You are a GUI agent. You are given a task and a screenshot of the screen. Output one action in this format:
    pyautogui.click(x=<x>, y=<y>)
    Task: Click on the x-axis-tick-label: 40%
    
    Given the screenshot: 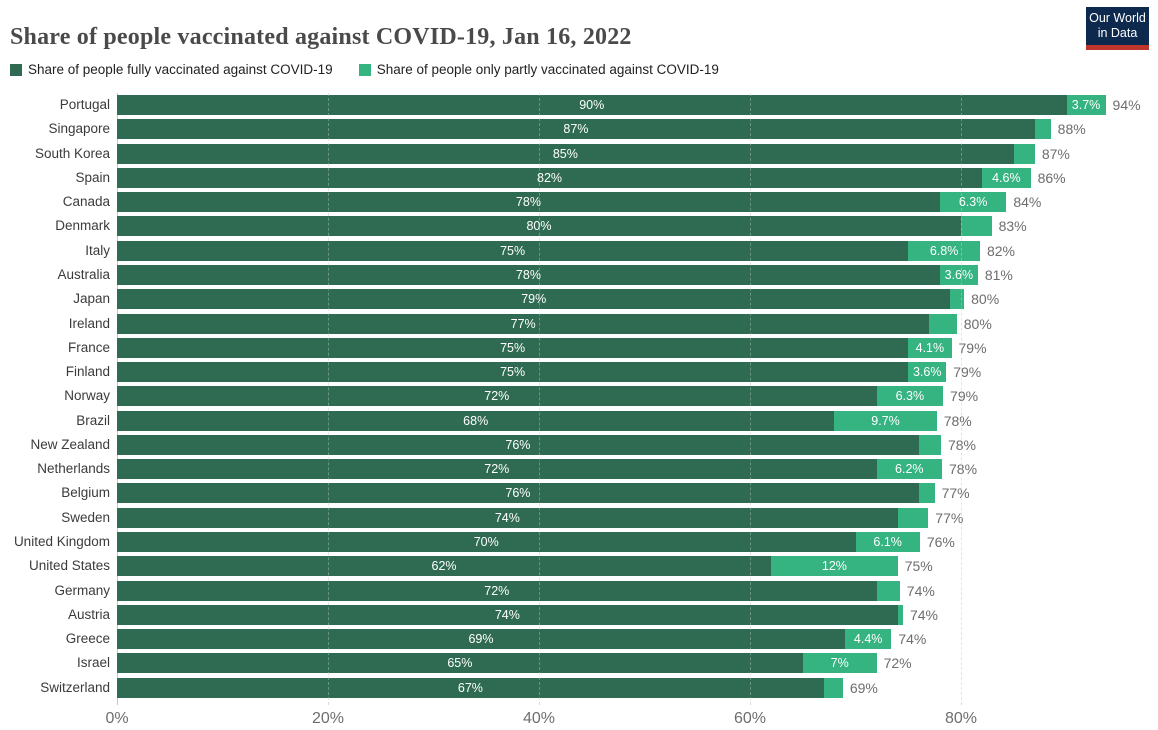 What is the action you would take?
    pyautogui.click(x=539, y=718)
    